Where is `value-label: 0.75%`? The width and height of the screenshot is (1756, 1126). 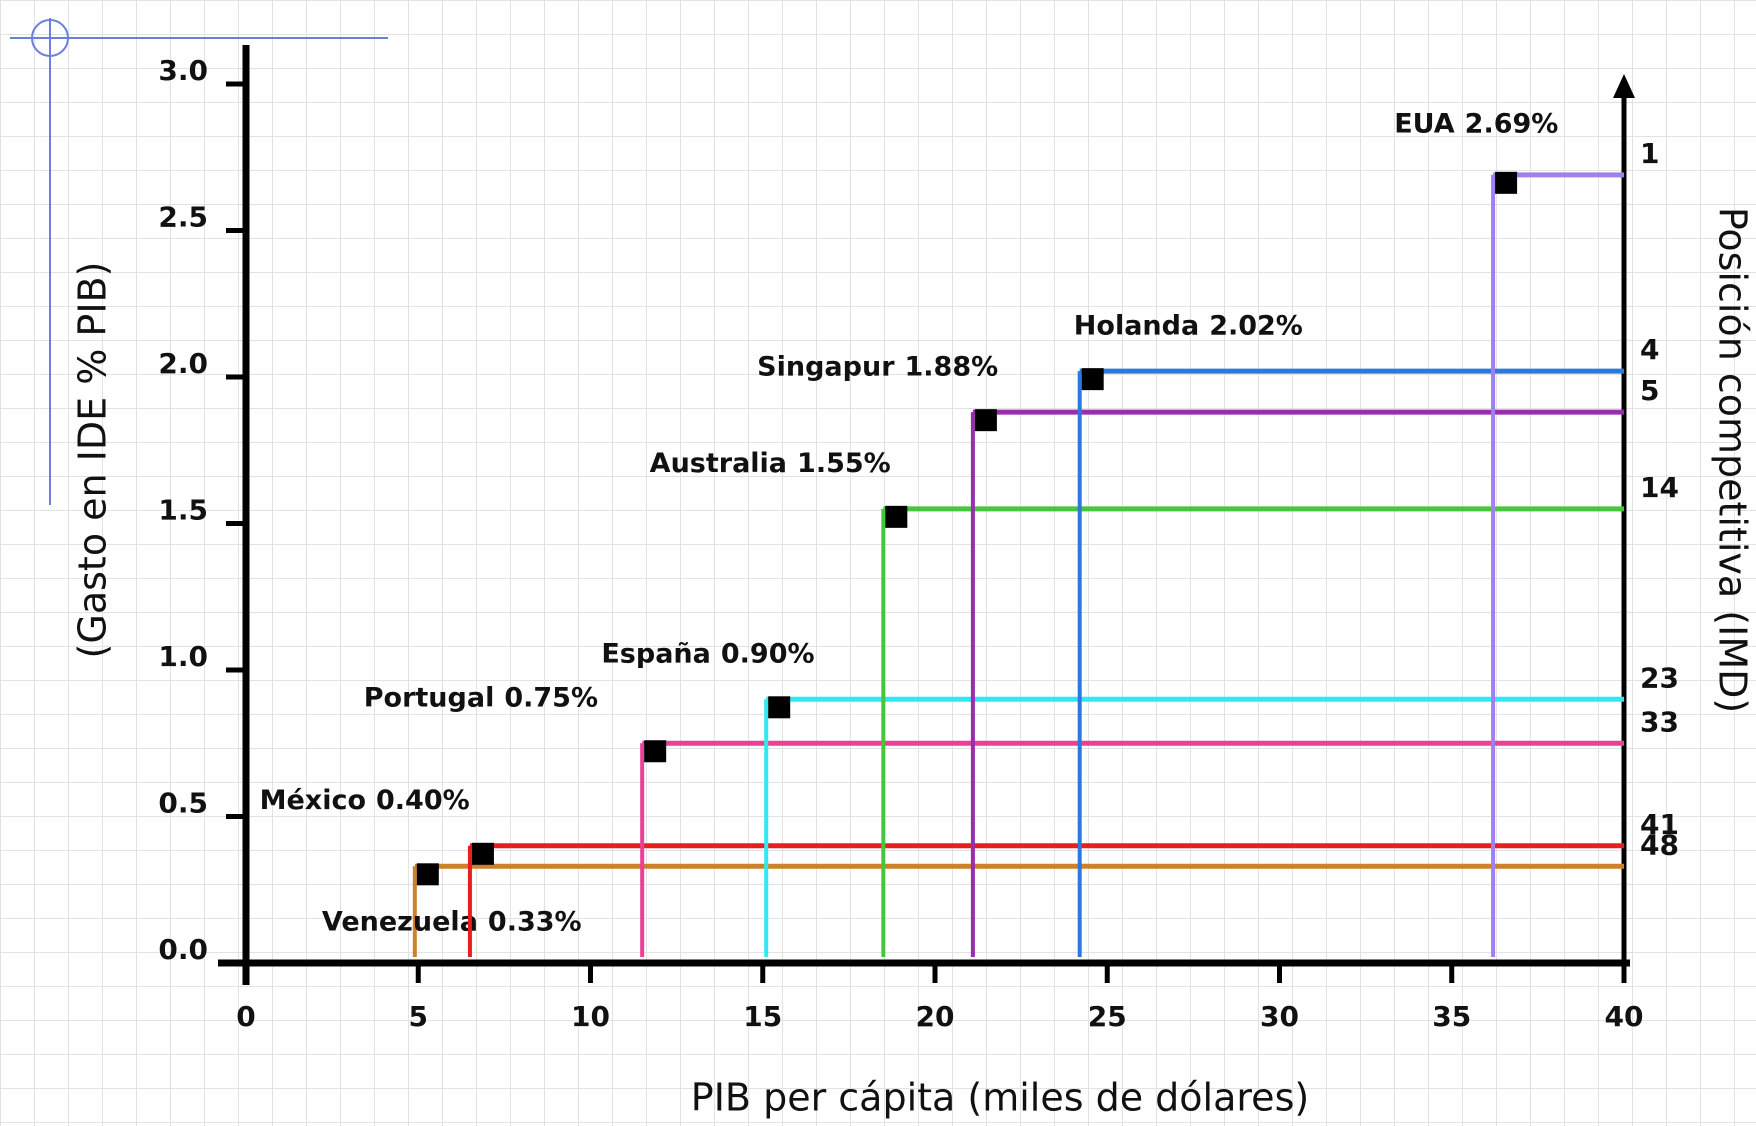
value-label: 0.75% is located at coordinates (551, 697).